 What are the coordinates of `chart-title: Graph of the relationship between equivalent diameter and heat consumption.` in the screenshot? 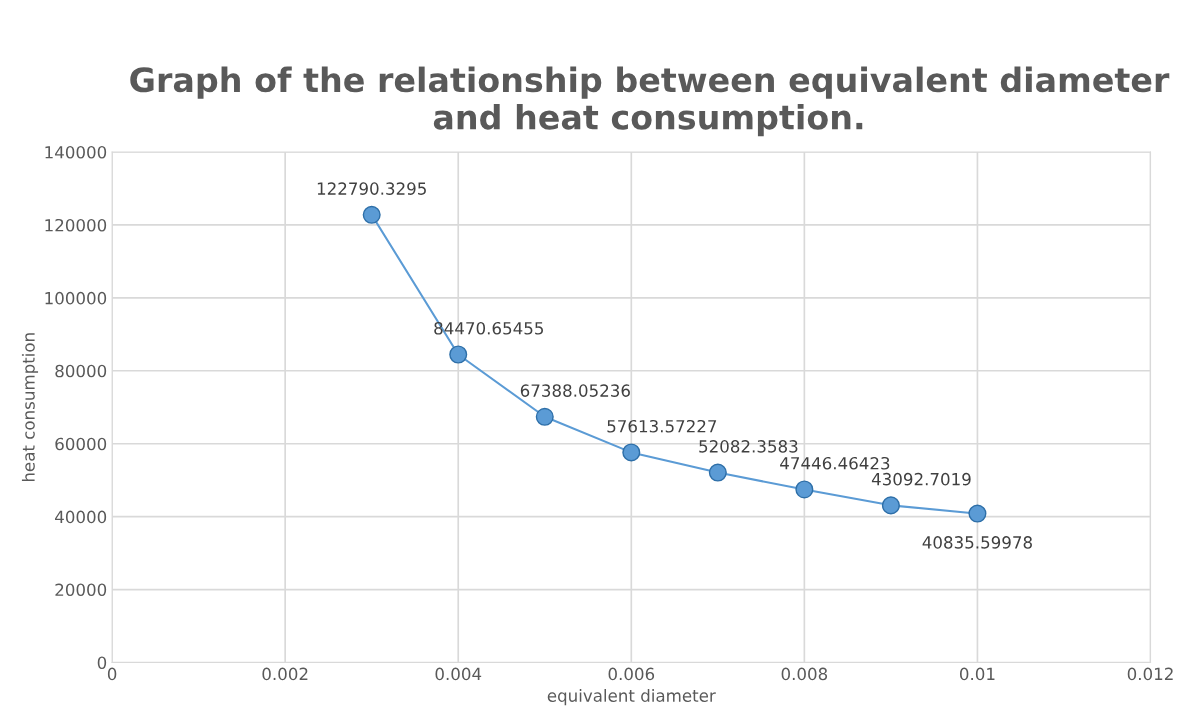 It's located at (650, 101).